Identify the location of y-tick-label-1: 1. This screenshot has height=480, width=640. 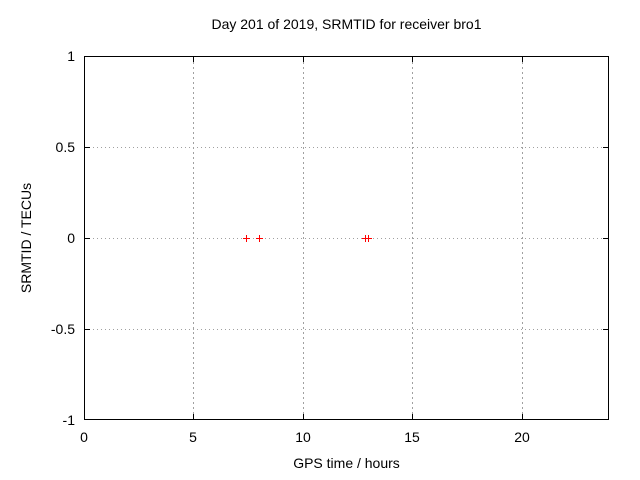
(71, 56).